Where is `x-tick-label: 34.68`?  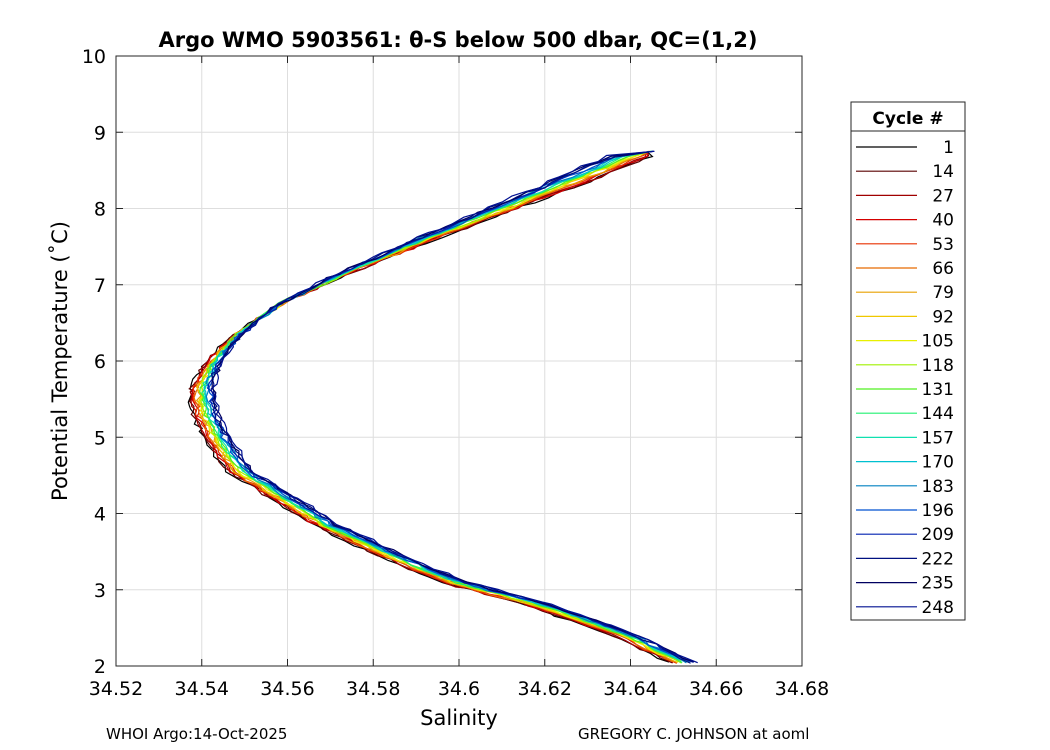
x-tick-label: 34.68 is located at coordinates (802, 689).